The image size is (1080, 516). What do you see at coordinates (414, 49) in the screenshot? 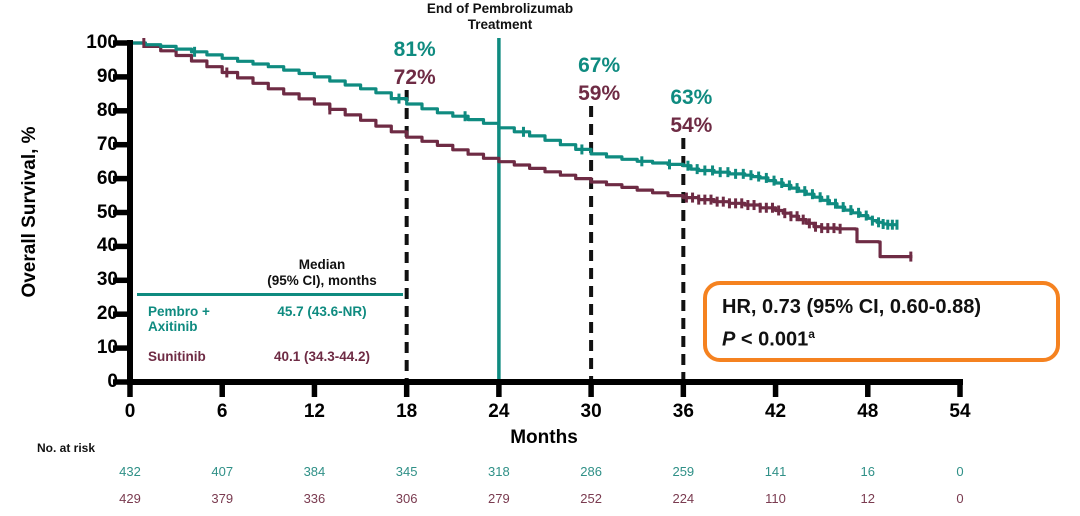
I see `milestone-percent-pembro-axitinib: 81%` at bounding box center [414, 49].